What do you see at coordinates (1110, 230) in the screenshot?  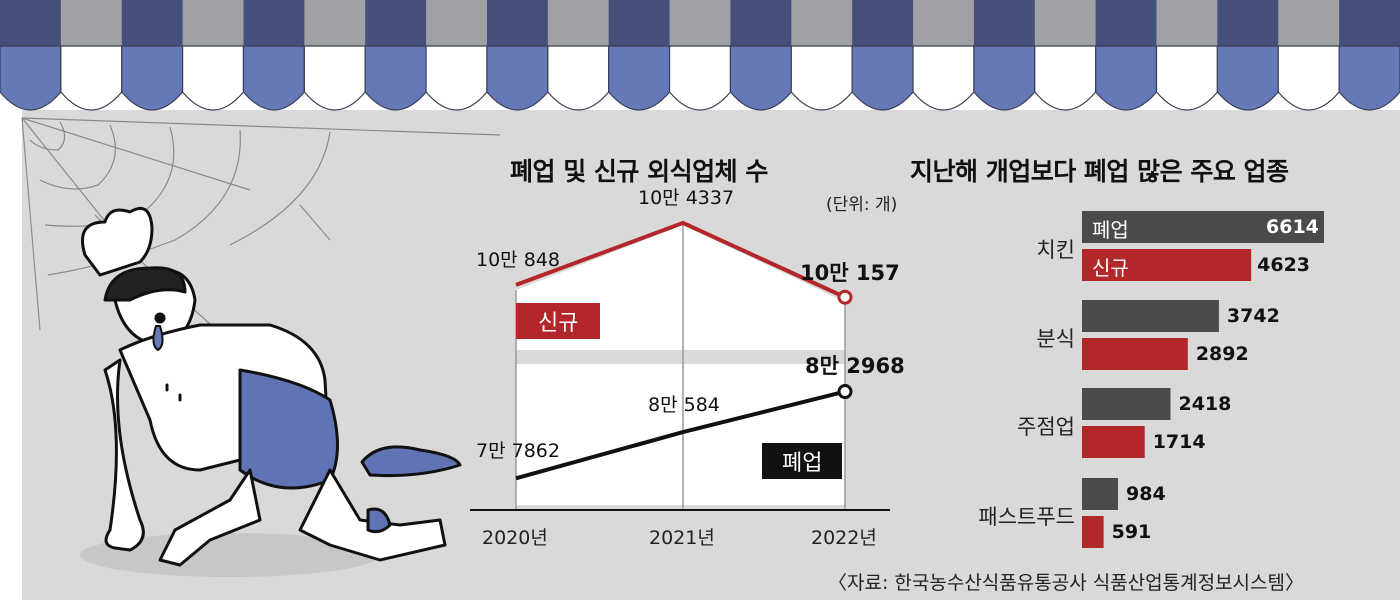 I see `bar-series-name: 폐업` at bounding box center [1110, 230].